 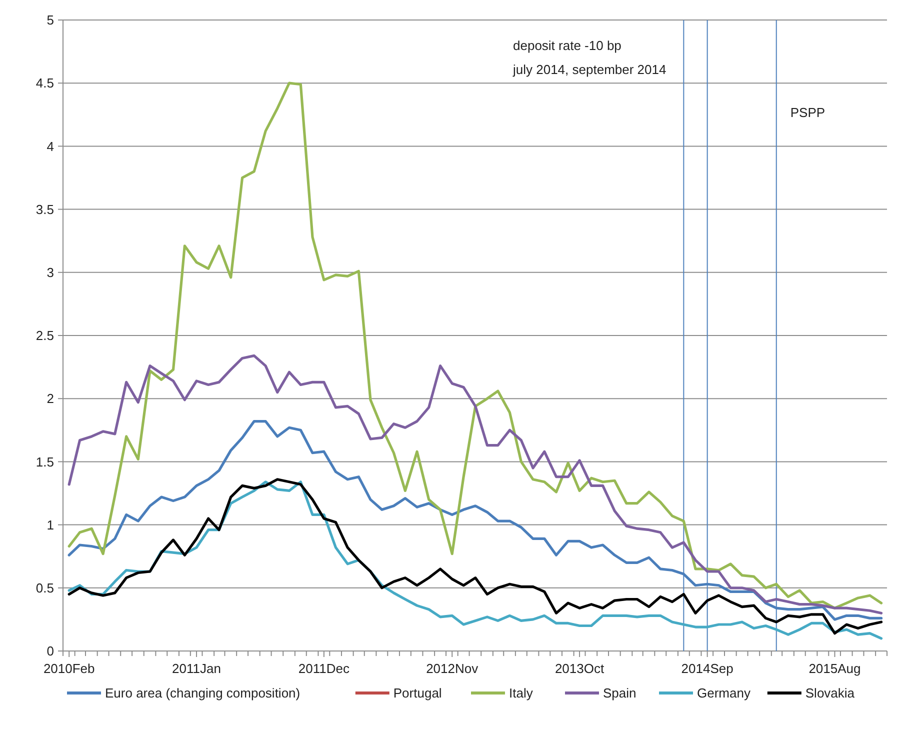 What do you see at coordinates (567, 45) in the screenshot?
I see `annotation: deposit rate -10 bp` at bounding box center [567, 45].